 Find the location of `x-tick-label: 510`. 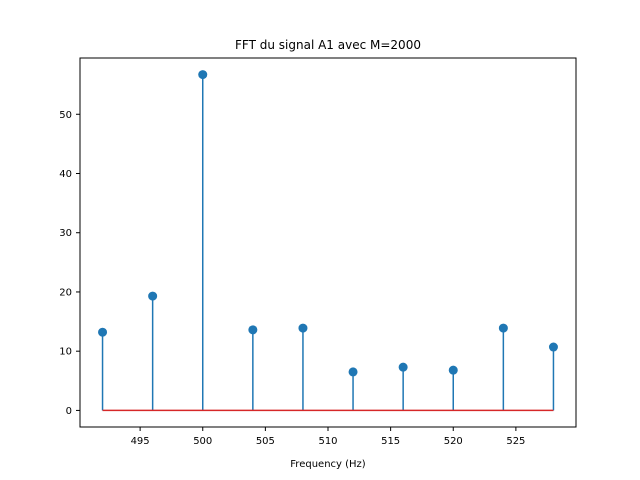

x-tick-label: 510 is located at coordinates (327, 441).